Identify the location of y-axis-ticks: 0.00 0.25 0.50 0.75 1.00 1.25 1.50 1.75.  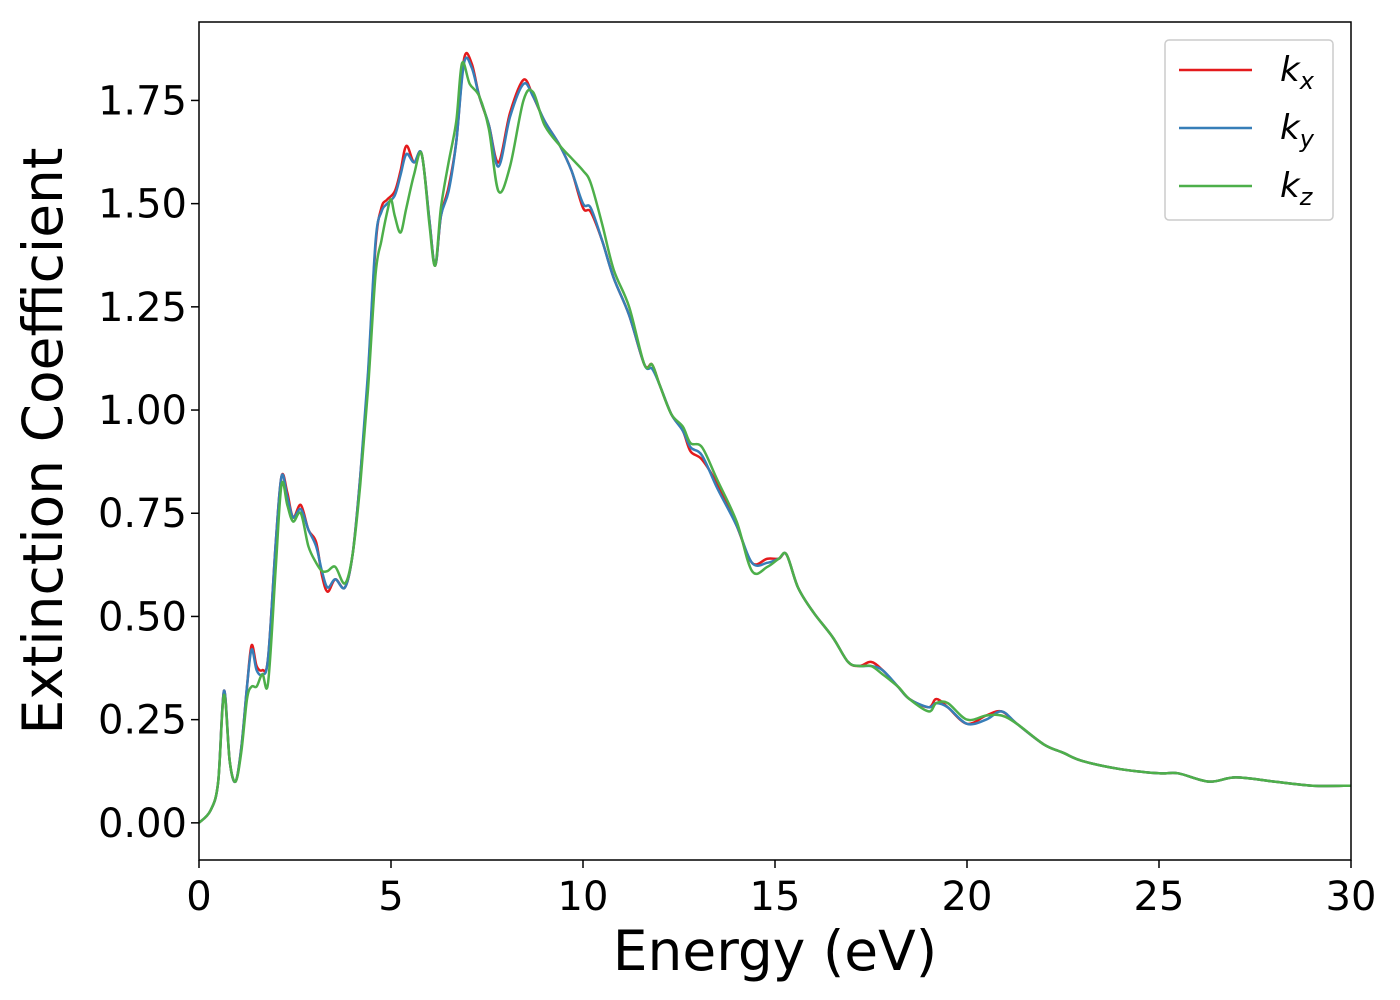
(148, 462).